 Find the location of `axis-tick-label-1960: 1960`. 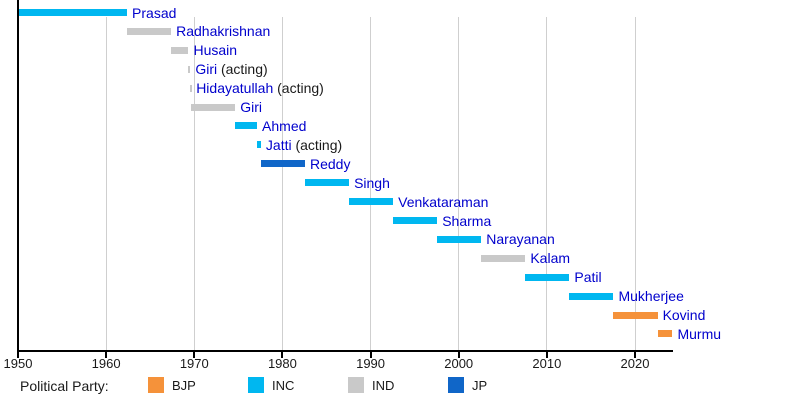

axis-tick-label-1960: 1960 is located at coordinates (106, 363).